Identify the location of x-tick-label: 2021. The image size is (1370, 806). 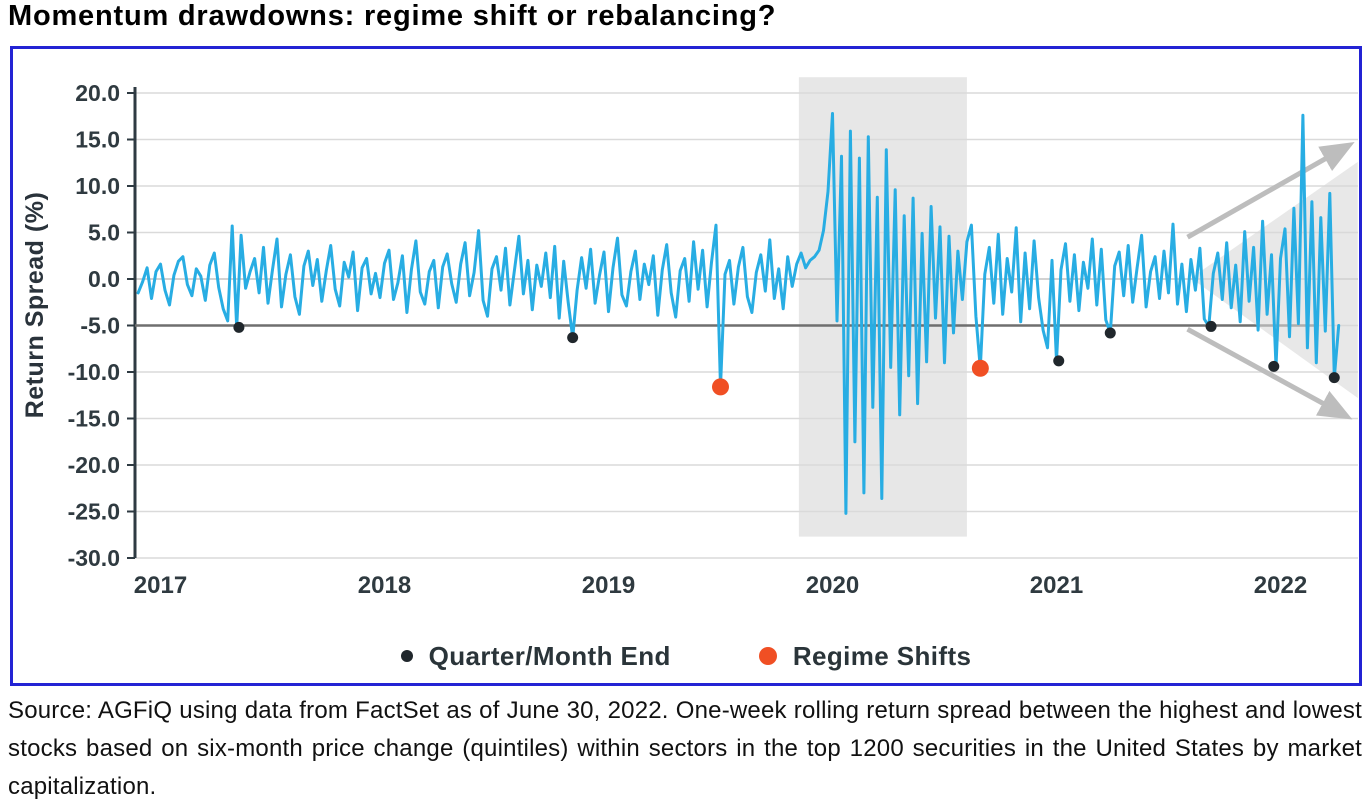
(1056, 585).